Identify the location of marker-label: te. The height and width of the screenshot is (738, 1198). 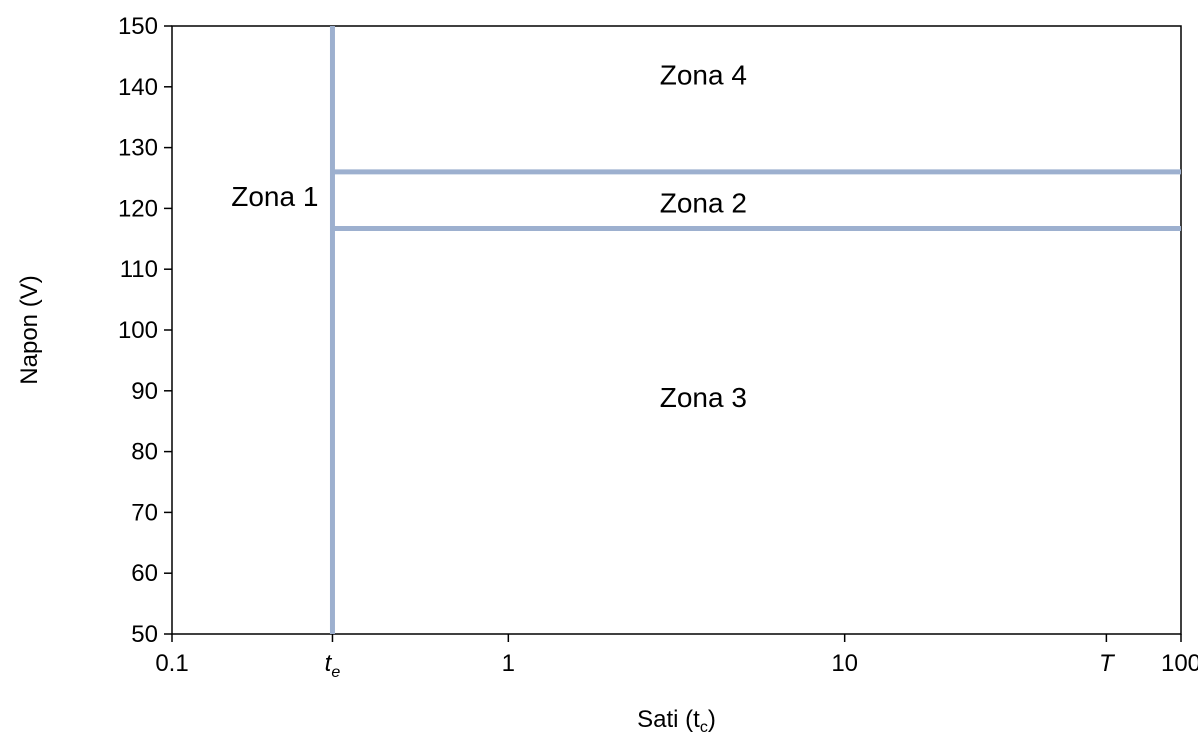
(333, 665).